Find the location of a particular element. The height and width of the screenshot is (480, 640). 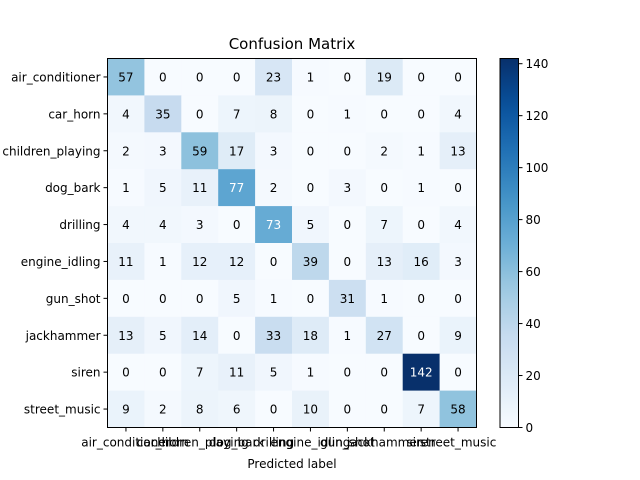

colorbar-tick-label: 60 is located at coordinates (533, 272).